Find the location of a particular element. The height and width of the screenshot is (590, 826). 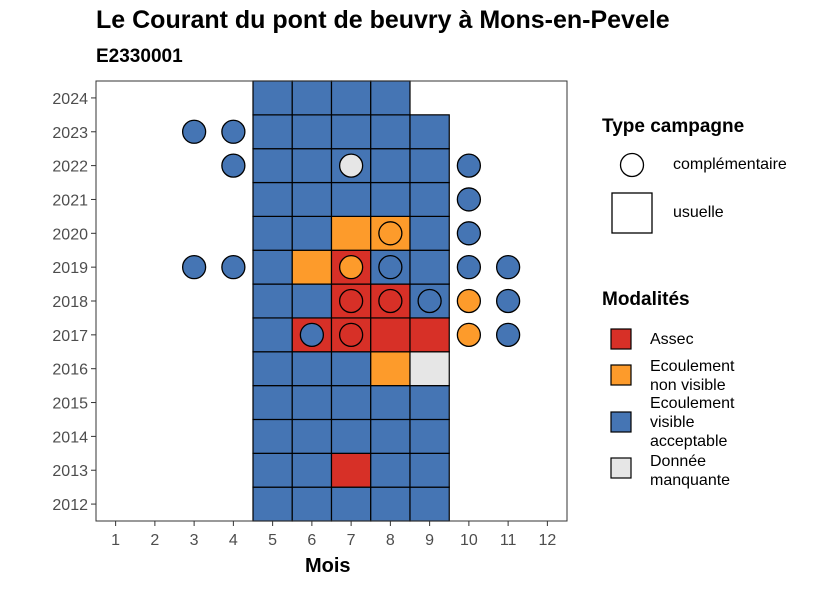

tile-2023-9-ecoulement-visible-acceptable is located at coordinates (429, 132).